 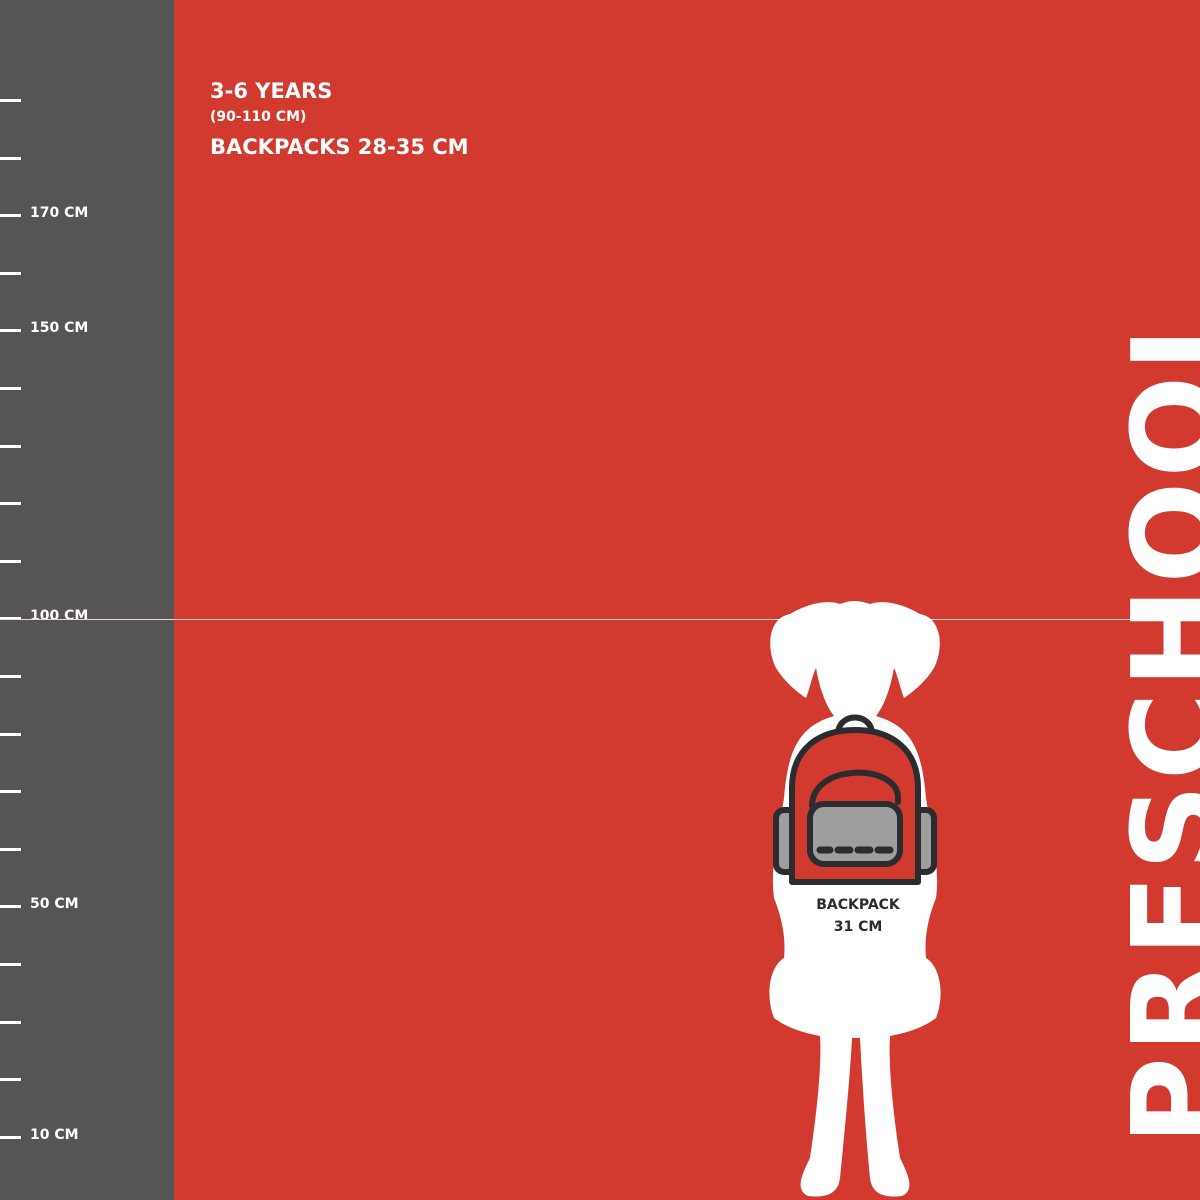 I want to click on height-range: (90-110 CM), so click(x=258, y=117).